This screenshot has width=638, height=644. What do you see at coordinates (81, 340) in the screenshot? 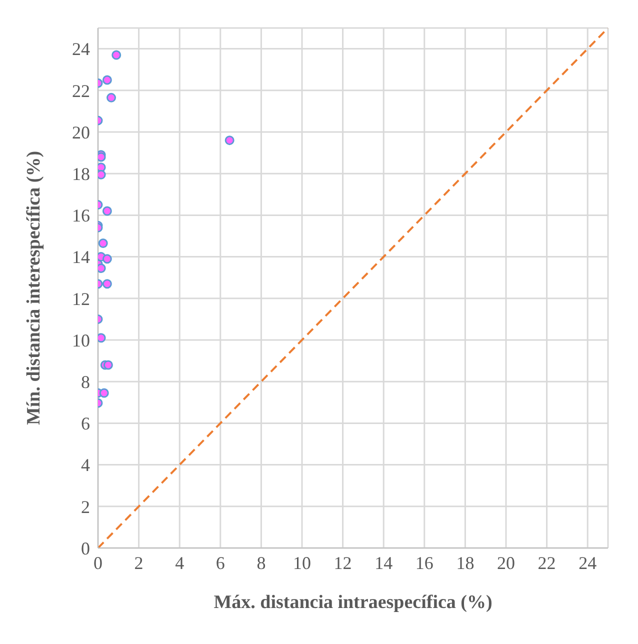
I see `y-tick-label: 10` at bounding box center [81, 340].